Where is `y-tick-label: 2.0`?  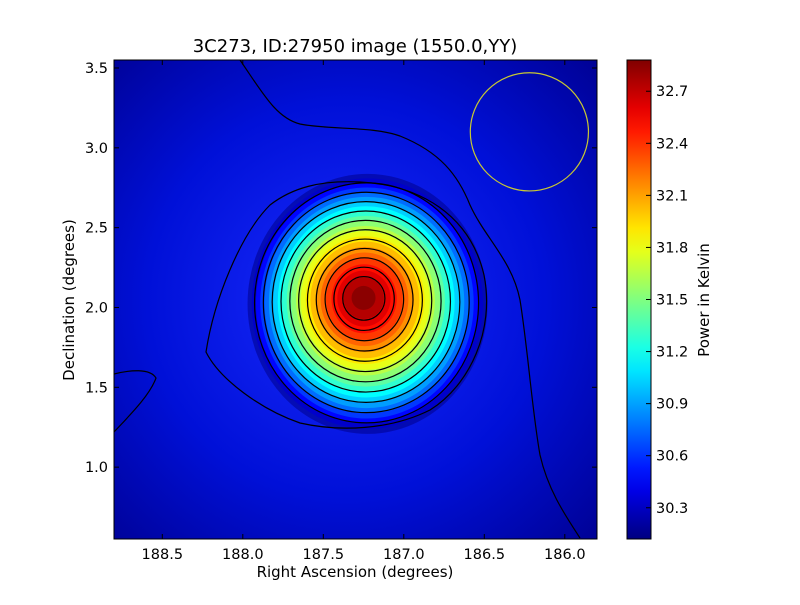 y-tick-label: 2.0 is located at coordinates (96, 308).